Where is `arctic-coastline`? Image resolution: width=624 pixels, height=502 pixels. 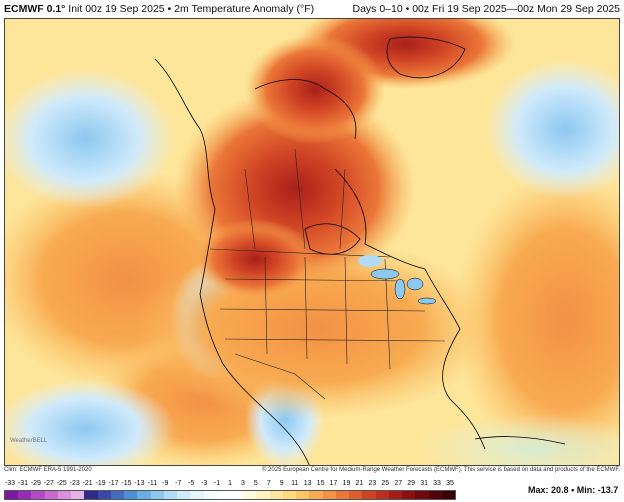 arctic-coastline is located at coordinates (305, 109).